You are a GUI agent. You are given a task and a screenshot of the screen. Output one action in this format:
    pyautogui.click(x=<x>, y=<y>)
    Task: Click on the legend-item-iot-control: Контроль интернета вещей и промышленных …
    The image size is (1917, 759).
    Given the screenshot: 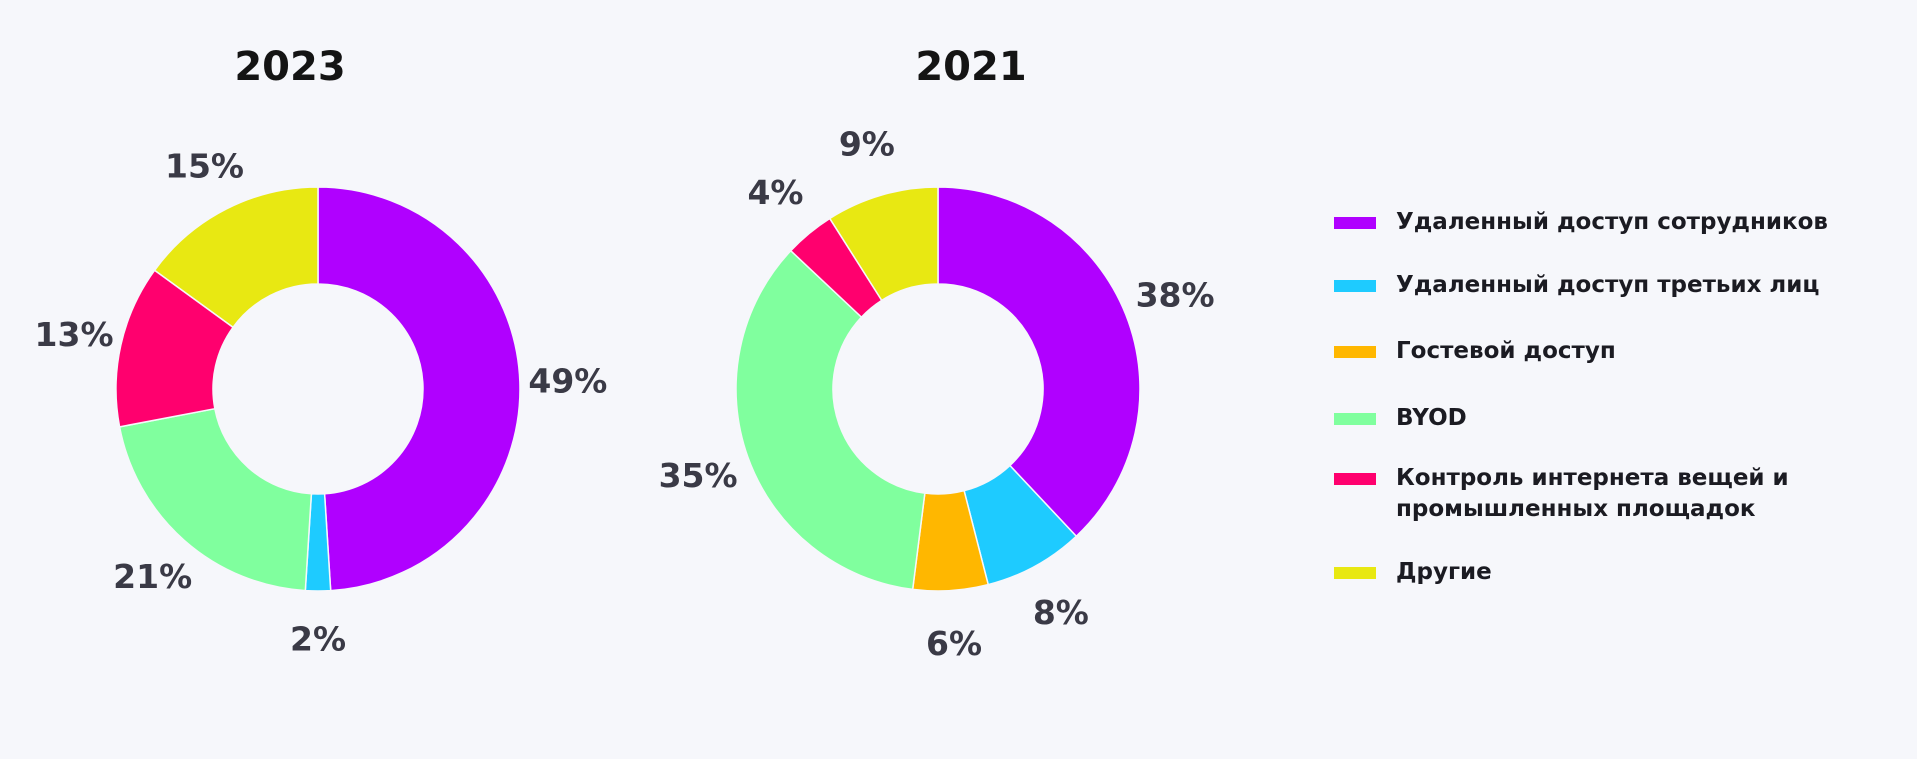 What is the action you would take?
    pyautogui.click(x=1561, y=494)
    